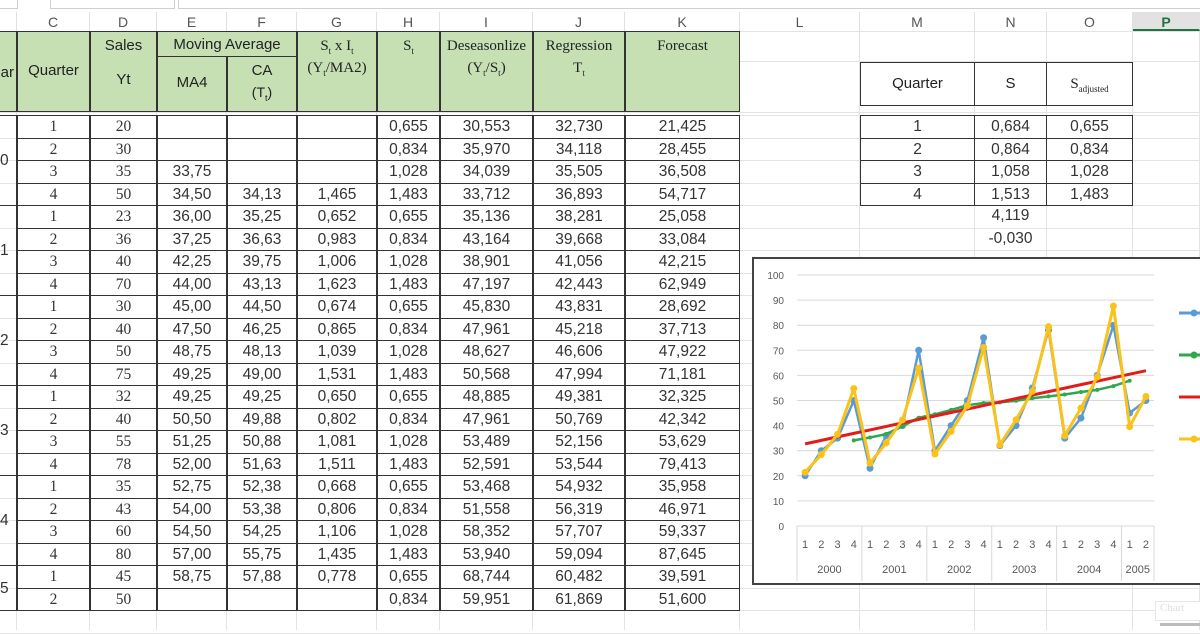  I want to click on column-header-j: J, so click(579, 21).